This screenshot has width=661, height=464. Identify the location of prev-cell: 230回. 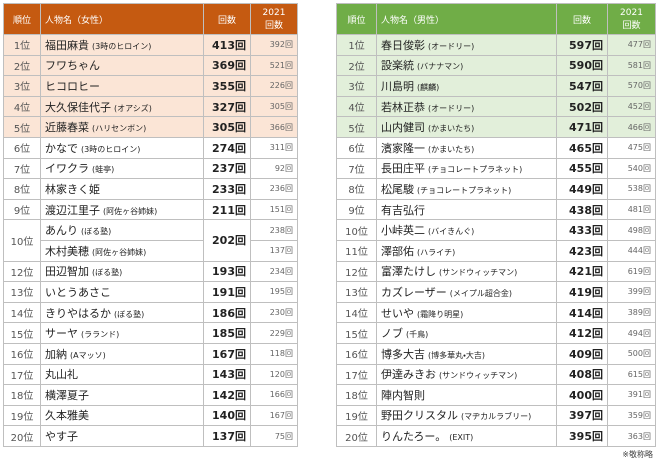
(274, 312).